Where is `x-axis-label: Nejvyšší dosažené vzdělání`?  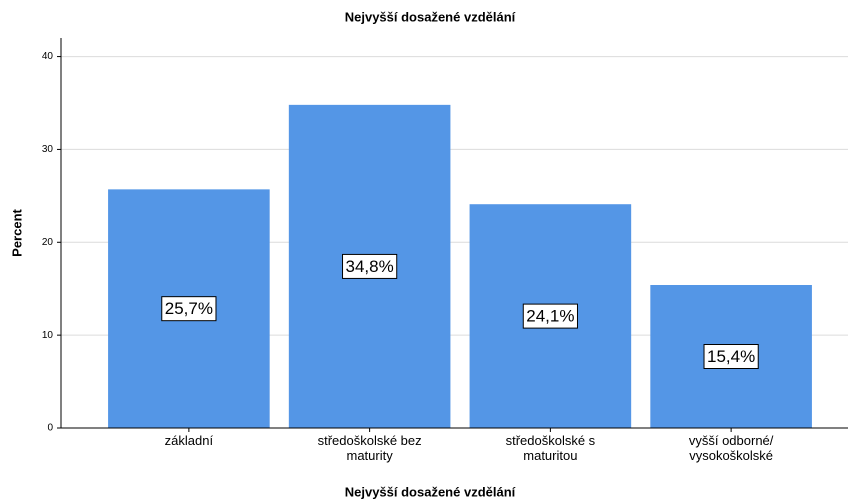 x-axis-label: Nejvyšší dosažené vzdělání is located at coordinates (430, 491).